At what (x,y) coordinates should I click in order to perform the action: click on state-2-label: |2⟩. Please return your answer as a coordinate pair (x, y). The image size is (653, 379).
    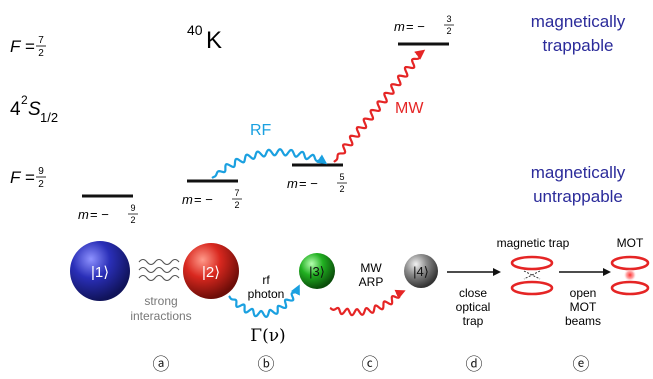
    Looking at the image, I should click on (211, 272).